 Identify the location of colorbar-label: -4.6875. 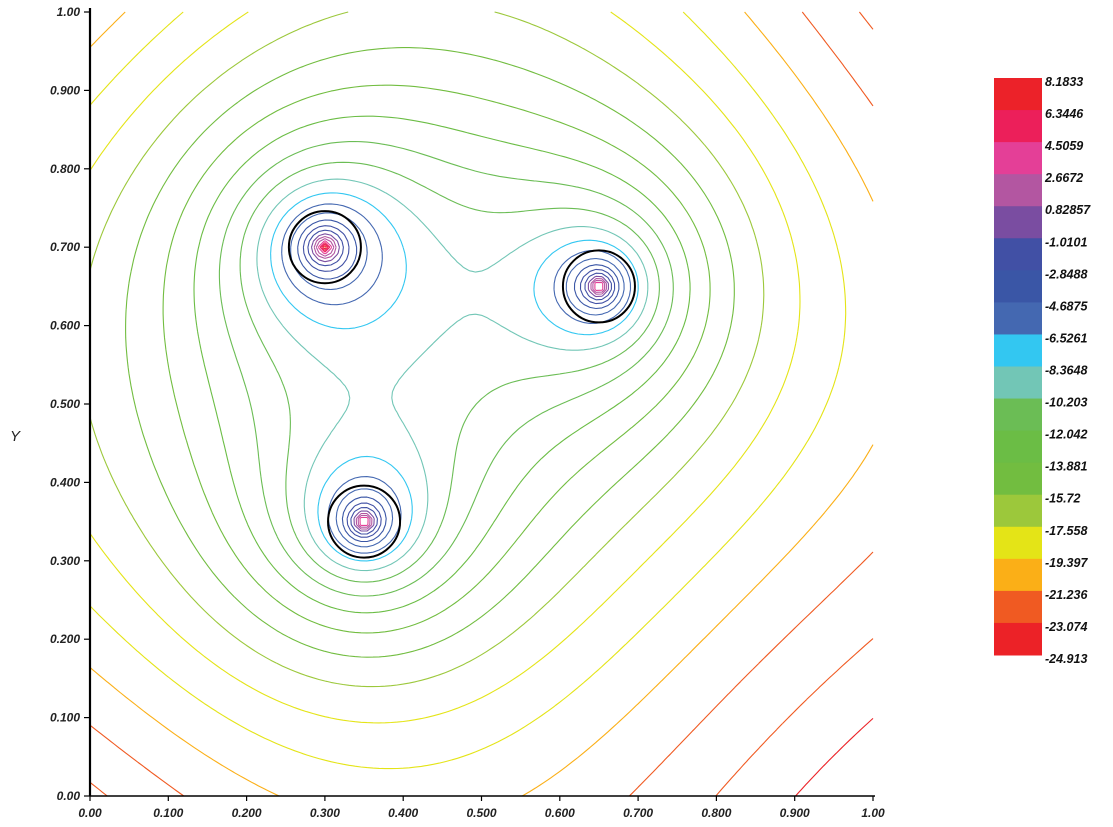
(1066, 306).